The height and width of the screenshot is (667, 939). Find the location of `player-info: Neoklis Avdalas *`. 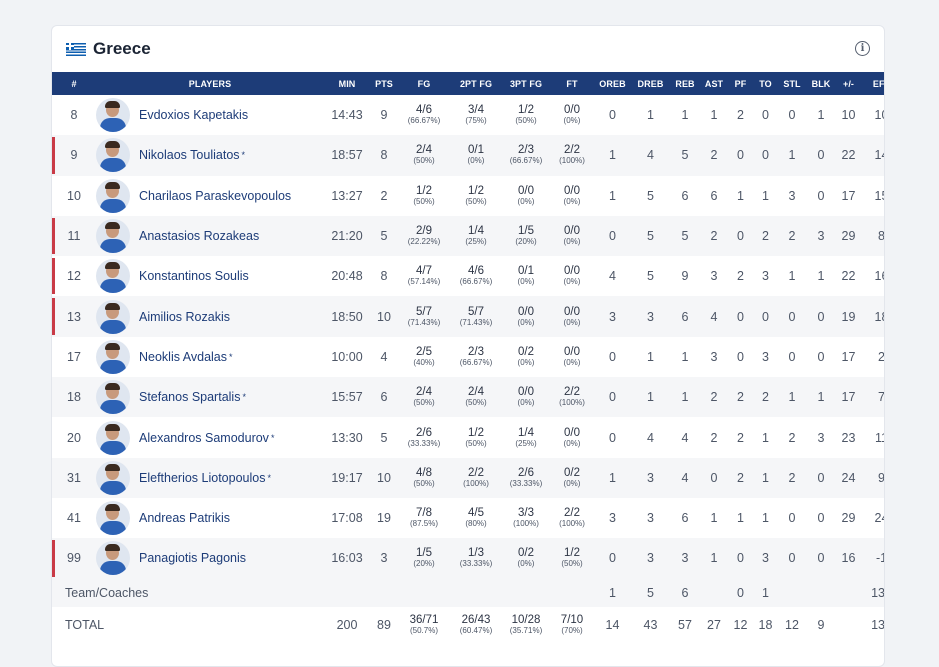

player-info: Neoklis Avdalas * is located at coordinates (210, 356).